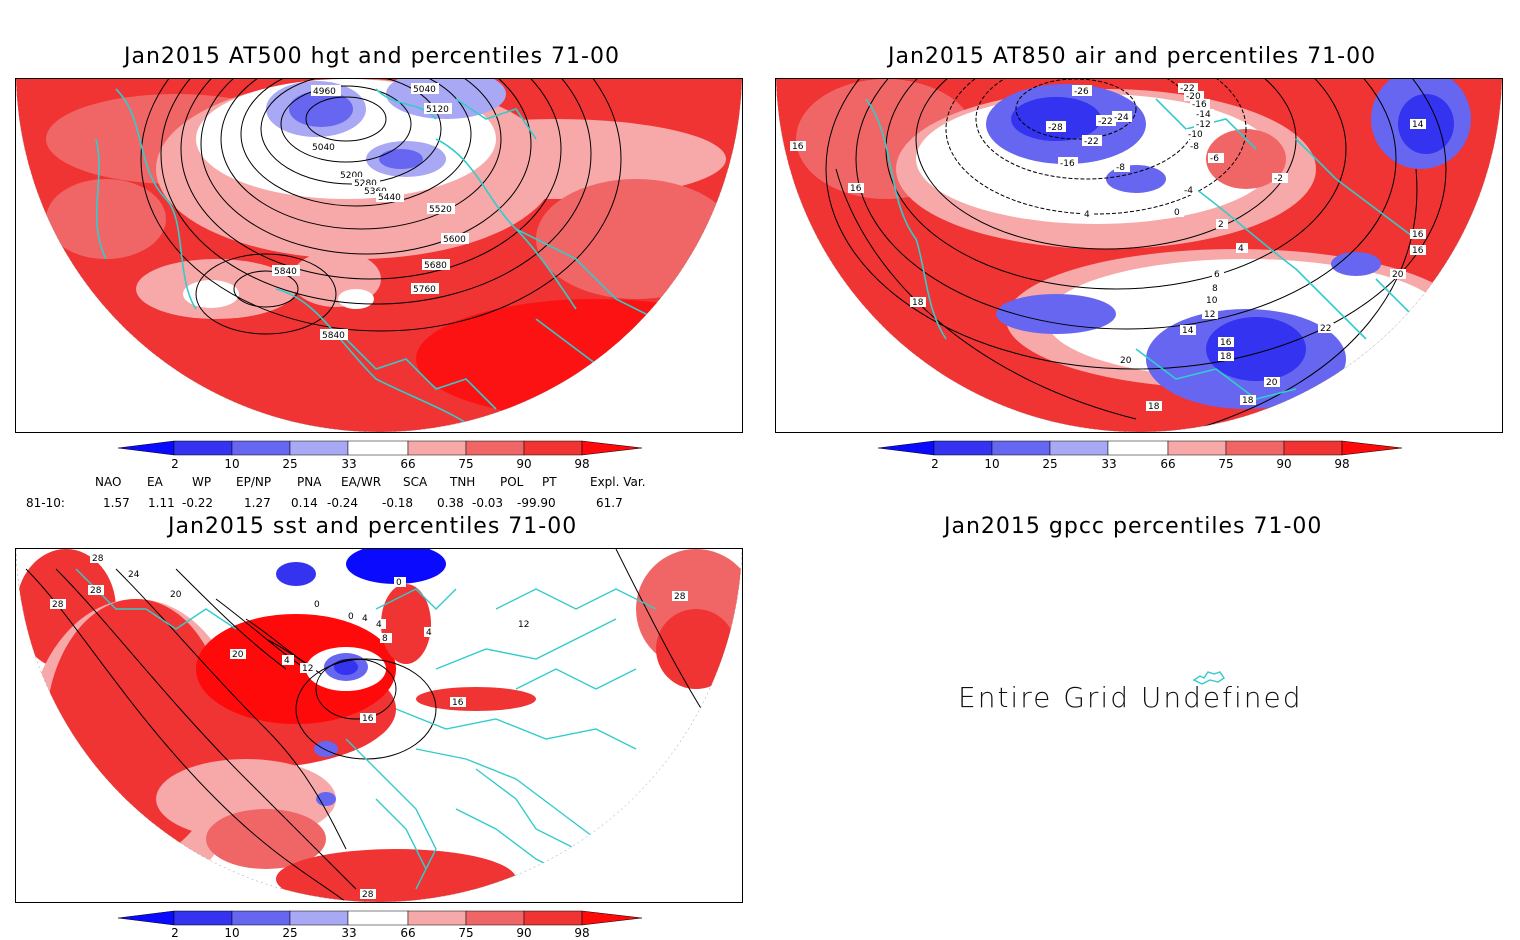 The width and height of the screenshot is (1520, 940). What do you see at coordinates (1122, 167) in the screenshot?
I see `air-contour-label: -8` at bounding box center [1122, 167].